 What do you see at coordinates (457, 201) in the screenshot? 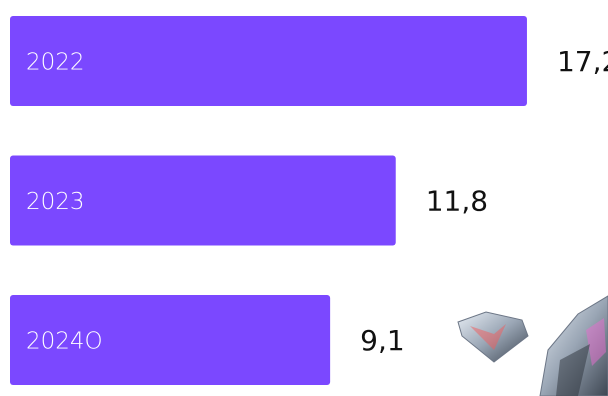
I see `value-label: 11,8` at bounding box center [457, 201].